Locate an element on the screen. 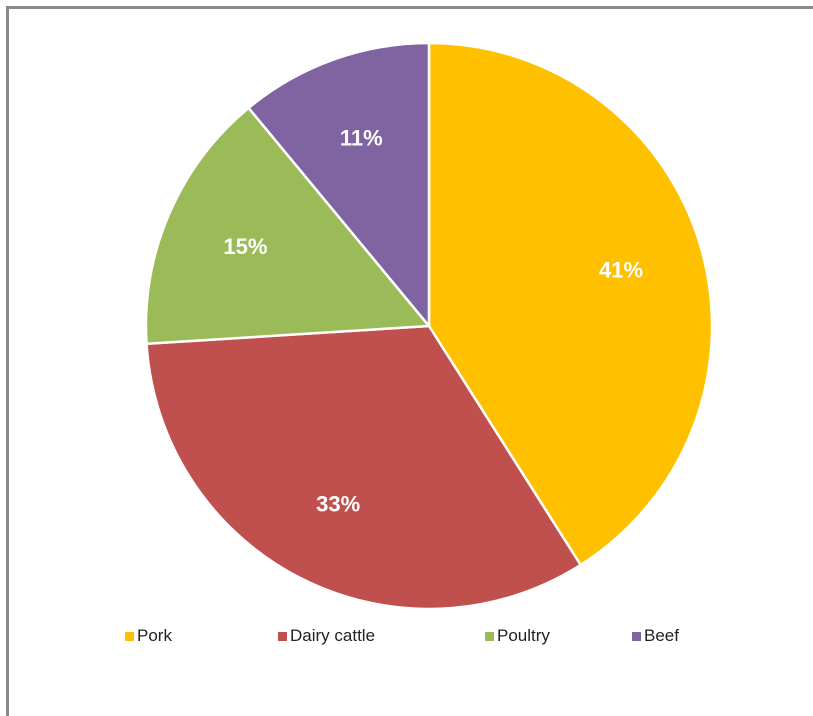  legend-item-beef: Beef is located at coordinates (655, 636).